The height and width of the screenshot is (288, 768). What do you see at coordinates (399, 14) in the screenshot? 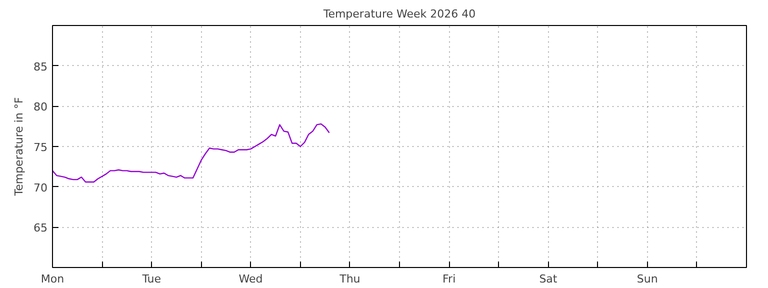
I see `chart-title: Temperature Week 2026 40` at bounding box center [399, 14].